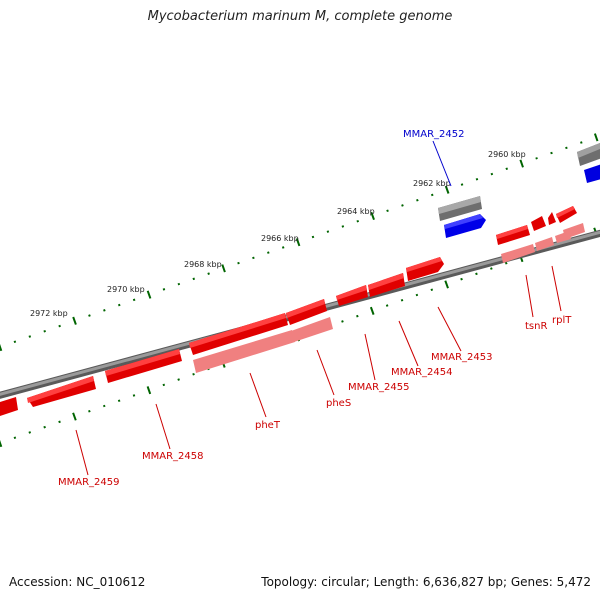  I want to click on gene-mmar2455, so click(352, 295).